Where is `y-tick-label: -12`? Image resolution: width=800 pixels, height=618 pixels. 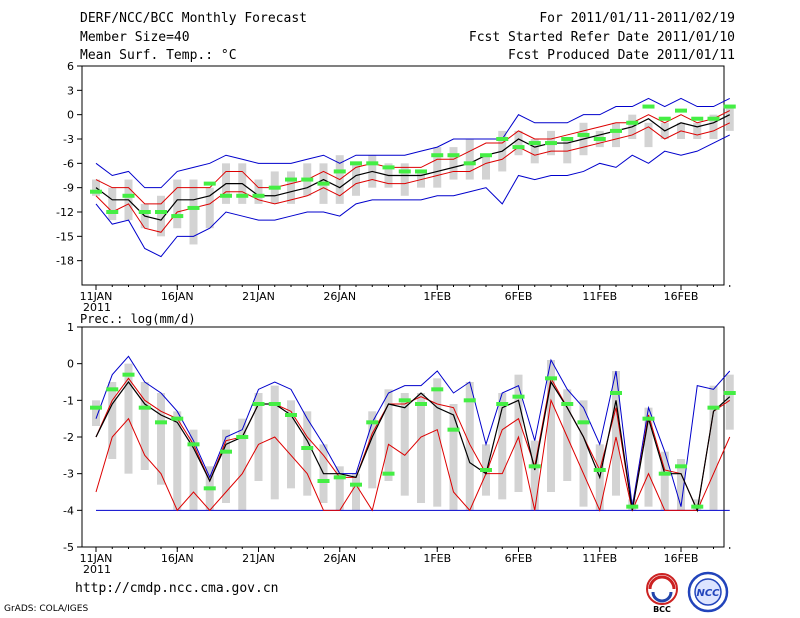
y-tick-label: -12 is located at coordinates (65, 212).